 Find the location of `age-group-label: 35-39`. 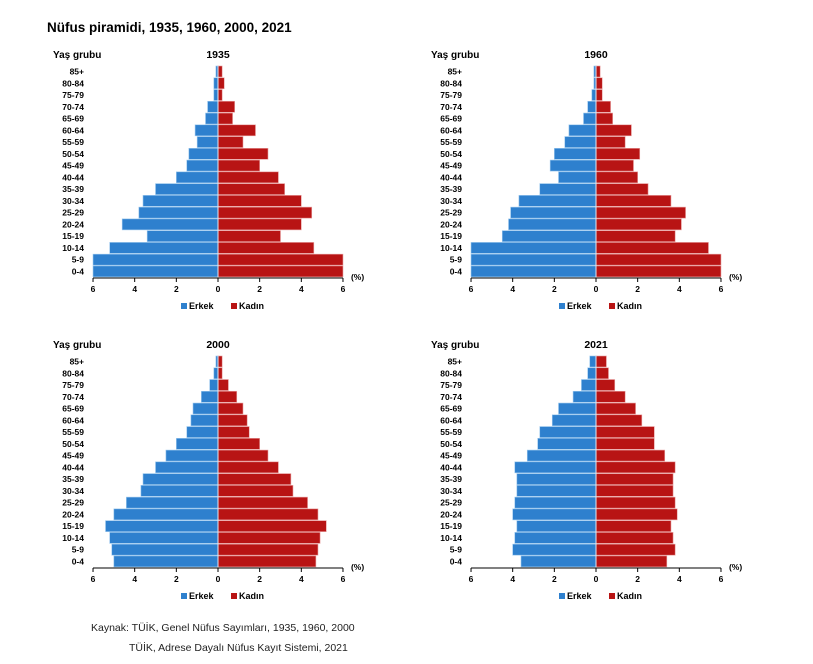

age-group-label: 35-39 is located at coordinates (73, 479).